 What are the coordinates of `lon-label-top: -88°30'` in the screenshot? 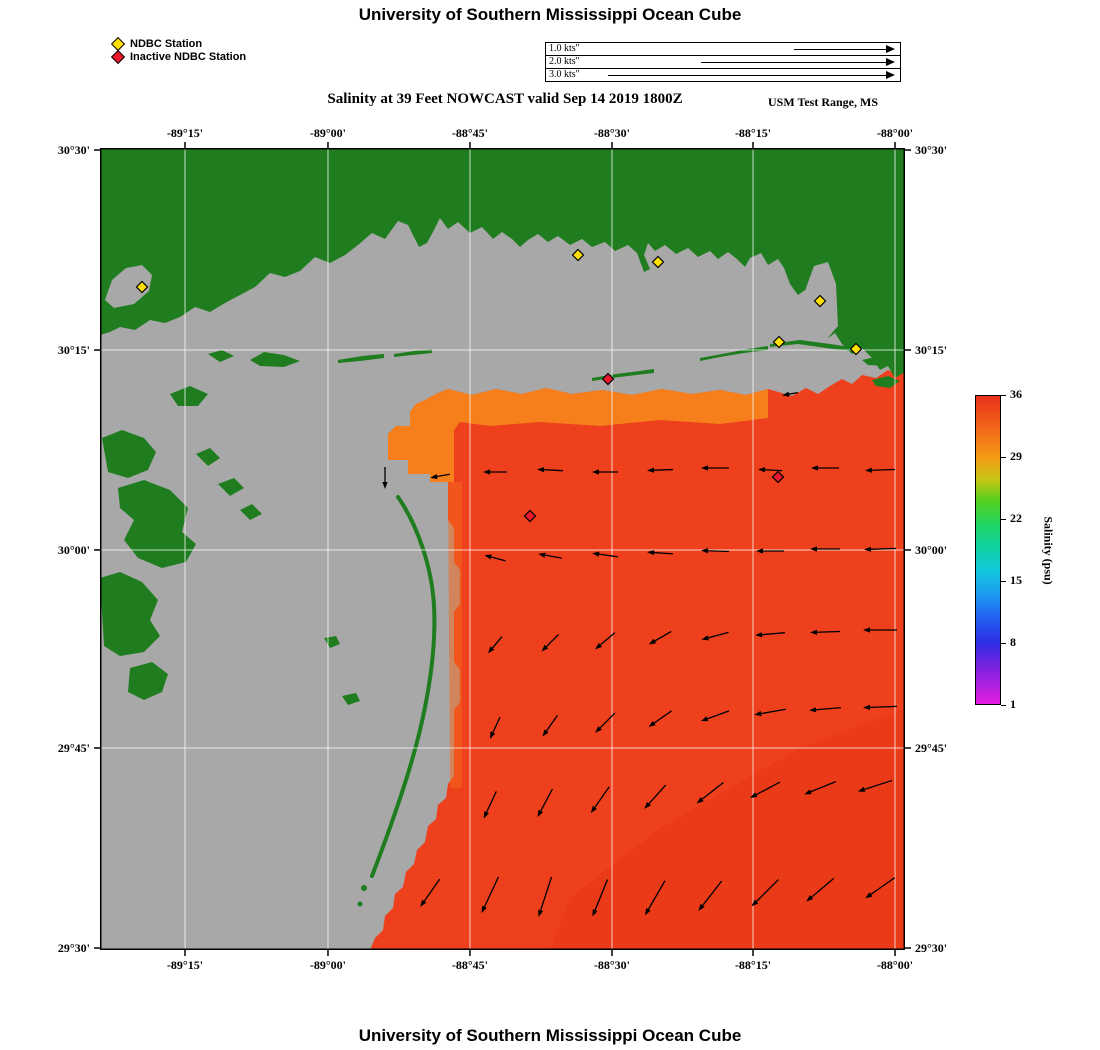 It's located at (612, 133).